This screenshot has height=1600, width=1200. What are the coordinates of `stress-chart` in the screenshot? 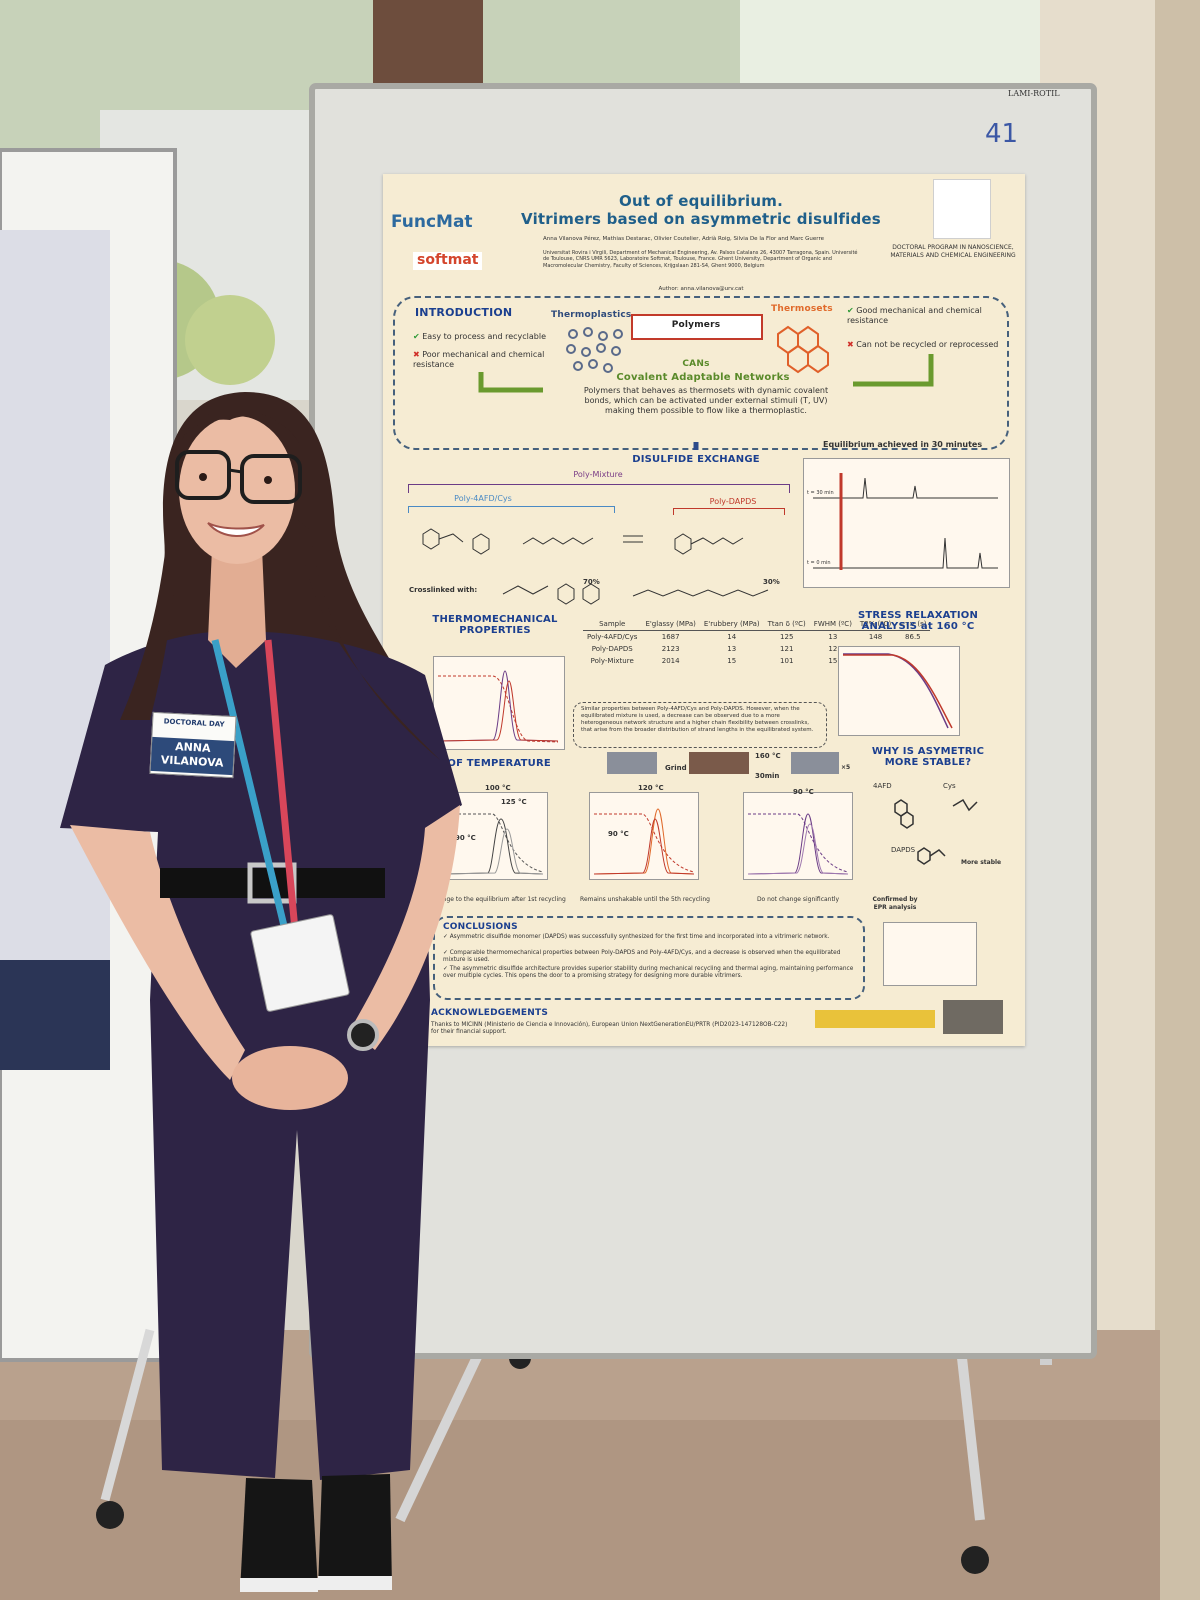 It's located at (899, 691).